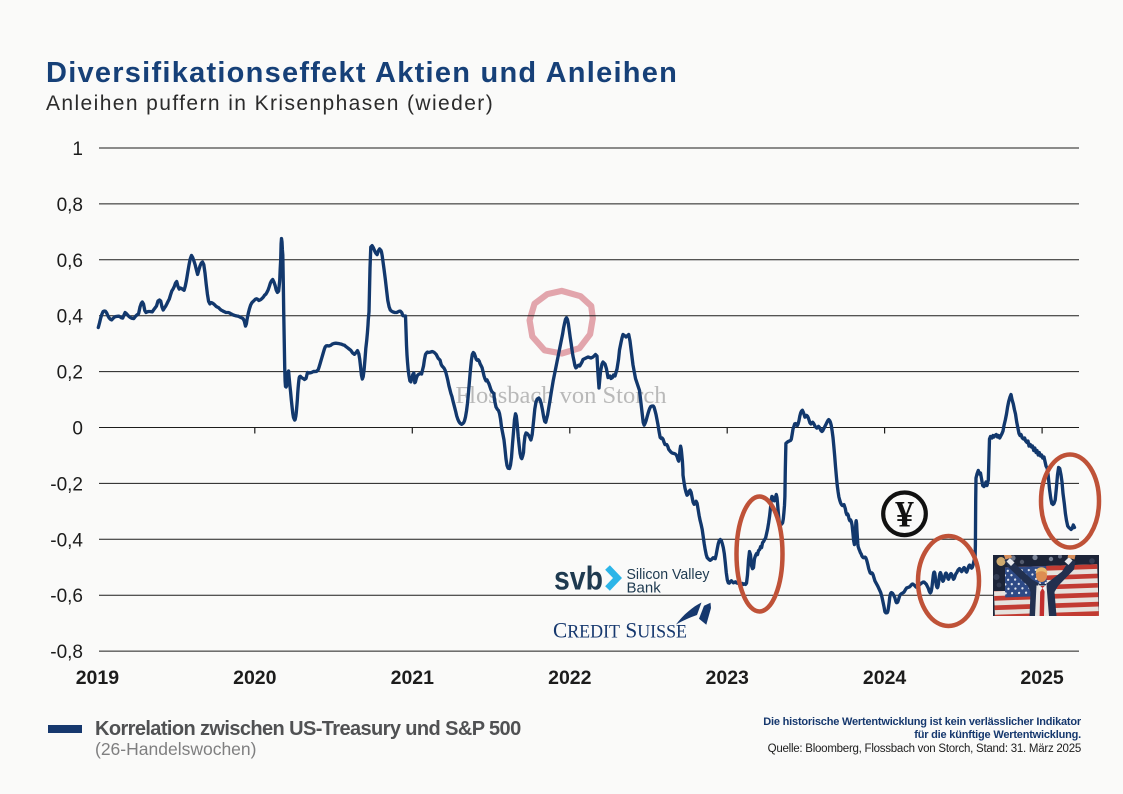  Describe the element at coordinates (77, 429) in the screenshot. I see `svg-text: 0` at that location.